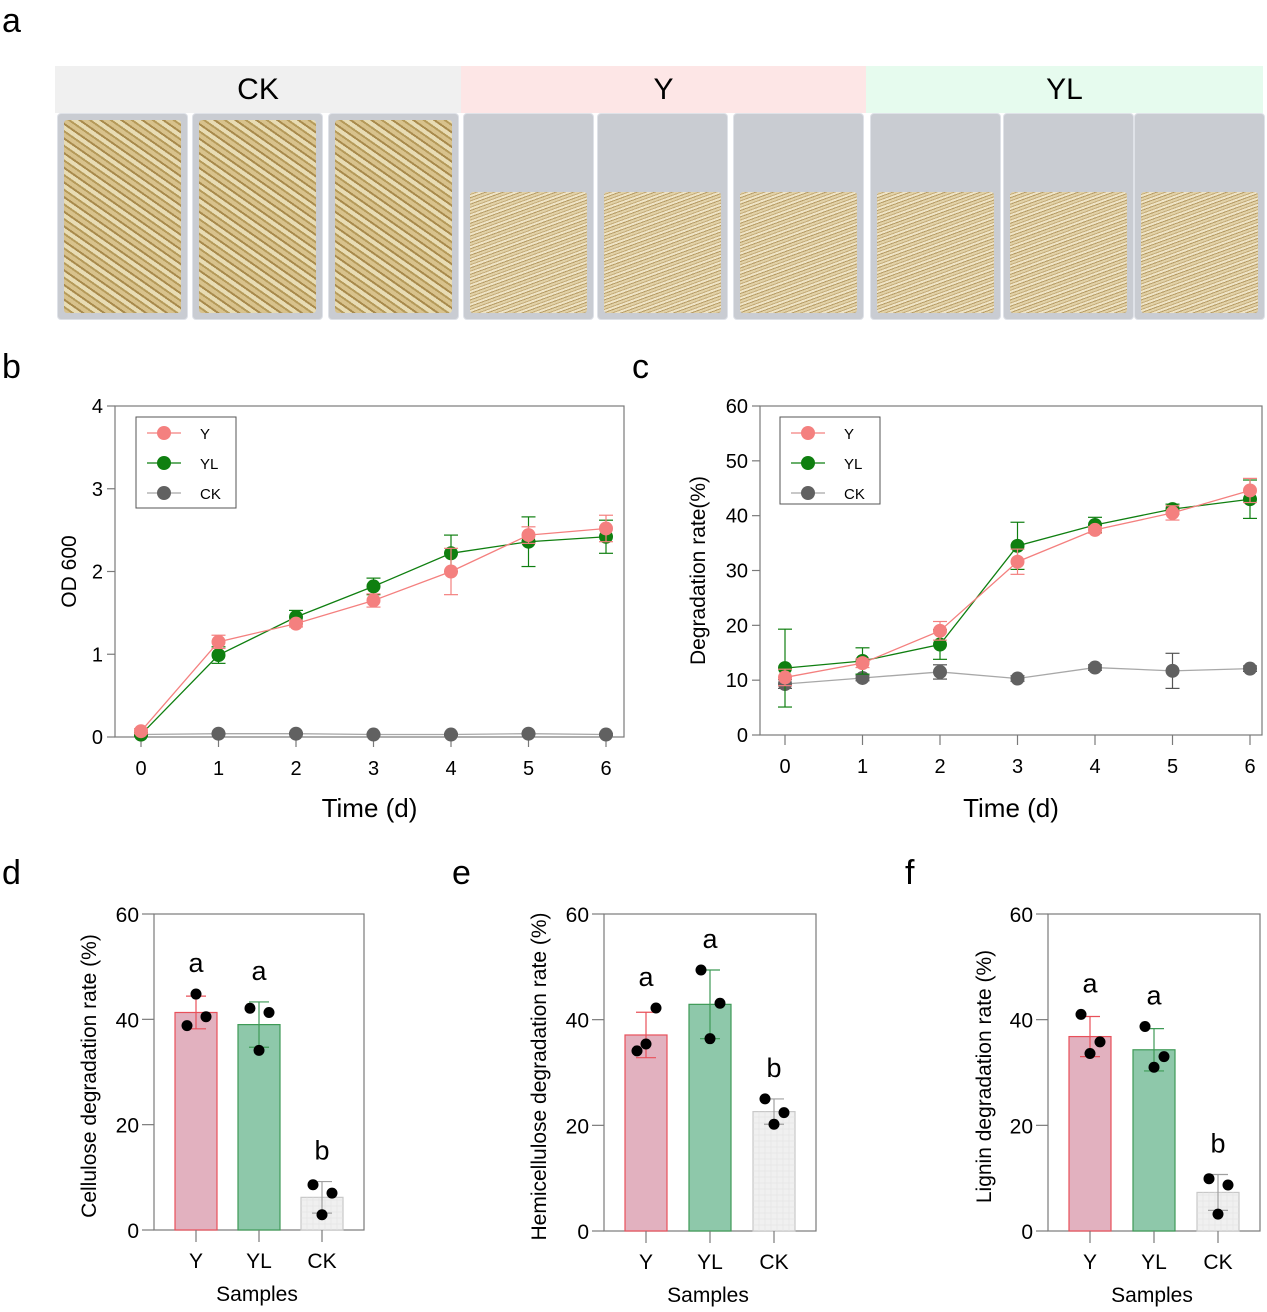 Image resolution: width=1267 pixels, height=1312 pixels. What do you see at coordinates (11, 873) in the screenshot?
I see `panel-letter-d: d` at bounding box center [11, 873].